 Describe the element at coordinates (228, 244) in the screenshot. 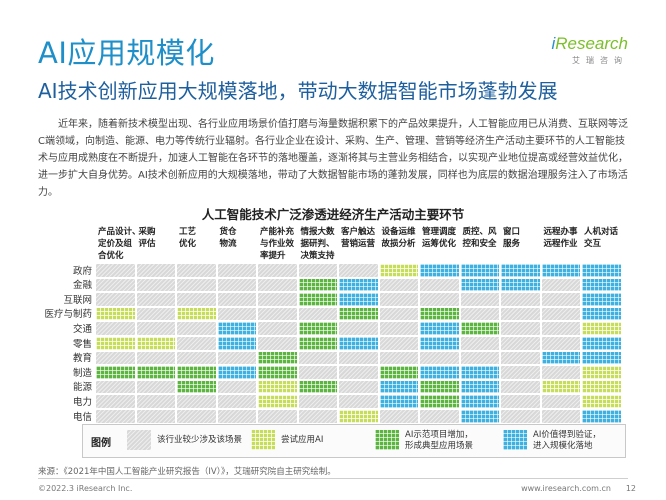

I see `column-header-line: 物流` at that location.